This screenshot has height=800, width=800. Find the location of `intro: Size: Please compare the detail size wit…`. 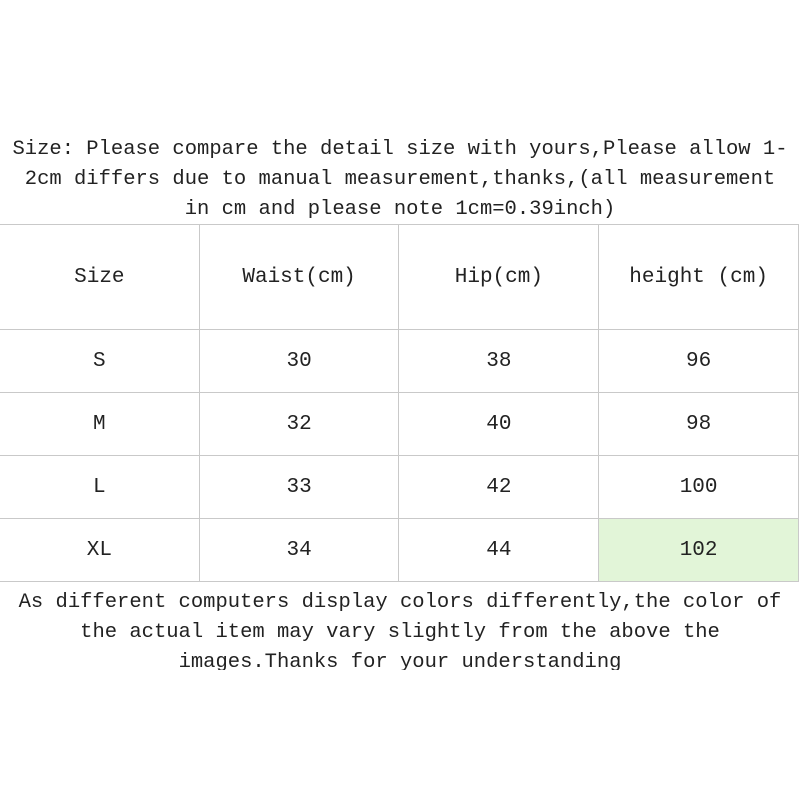

intro: Size: Please compare the detail size wit… is located at coordinates (400, 180).